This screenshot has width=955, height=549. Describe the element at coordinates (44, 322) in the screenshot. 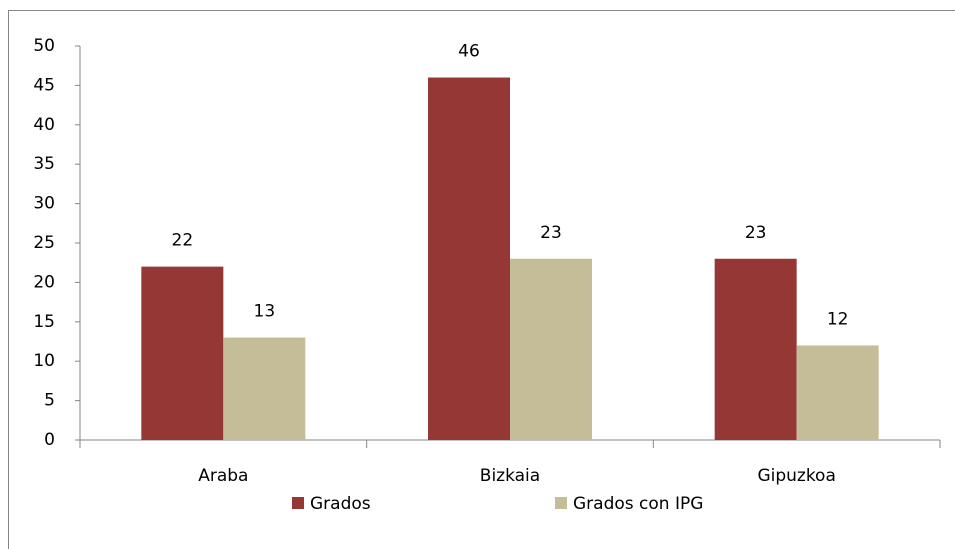

I see `y-tick-label: 15` at that location.